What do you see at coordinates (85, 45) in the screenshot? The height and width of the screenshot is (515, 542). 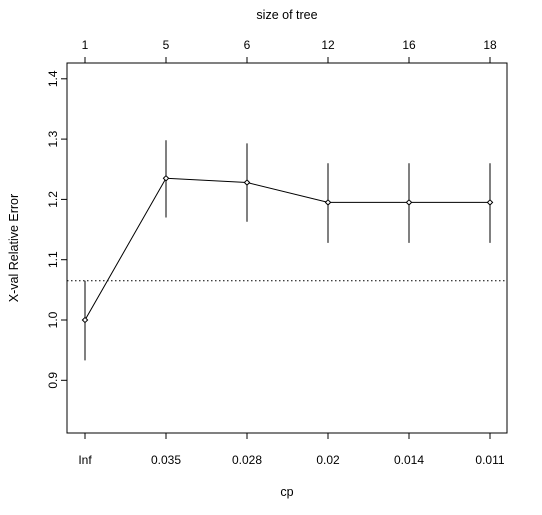 I see `top-tick-label: 1` at bounding box center [85, 45].